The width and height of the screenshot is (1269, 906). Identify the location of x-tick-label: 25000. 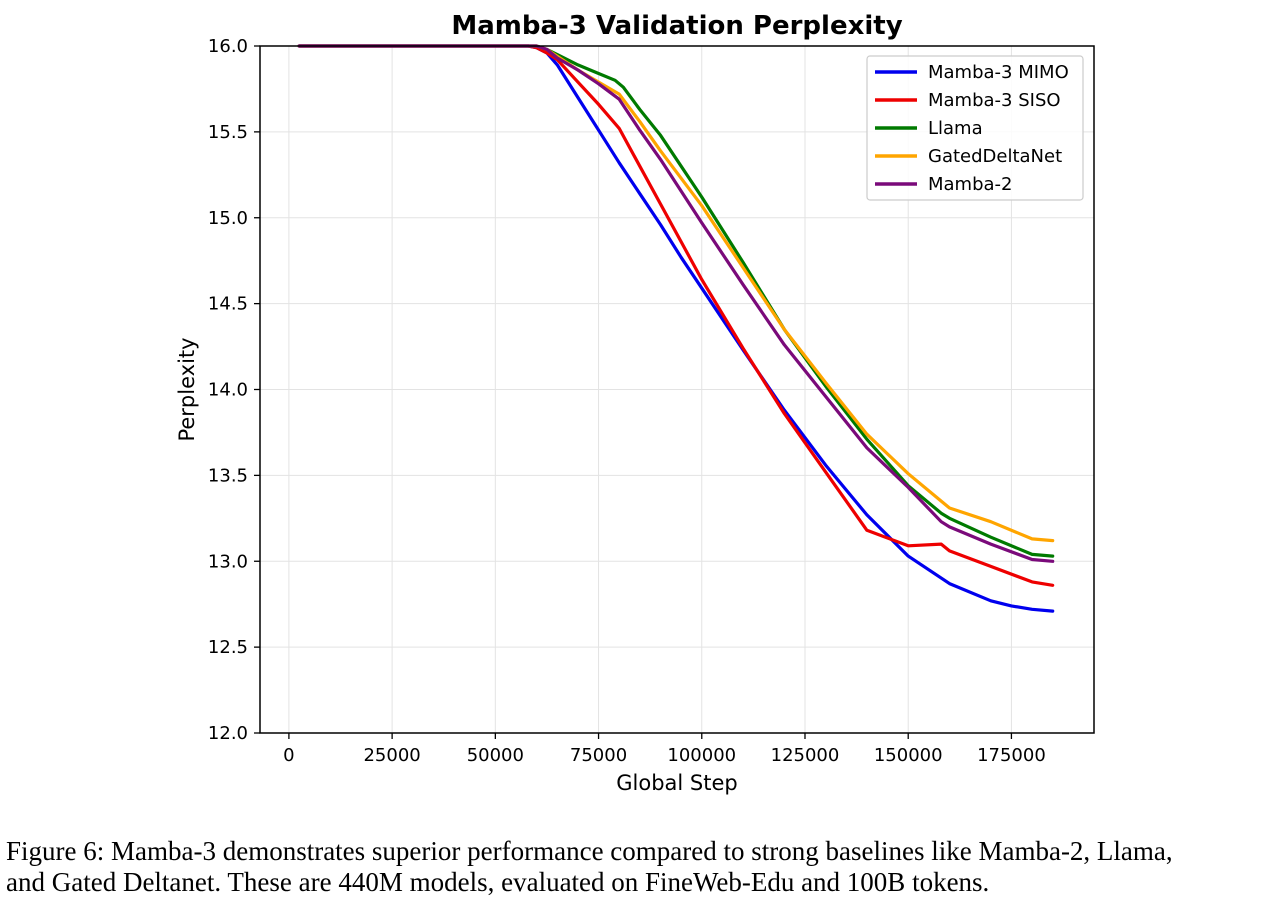
(391, 755).